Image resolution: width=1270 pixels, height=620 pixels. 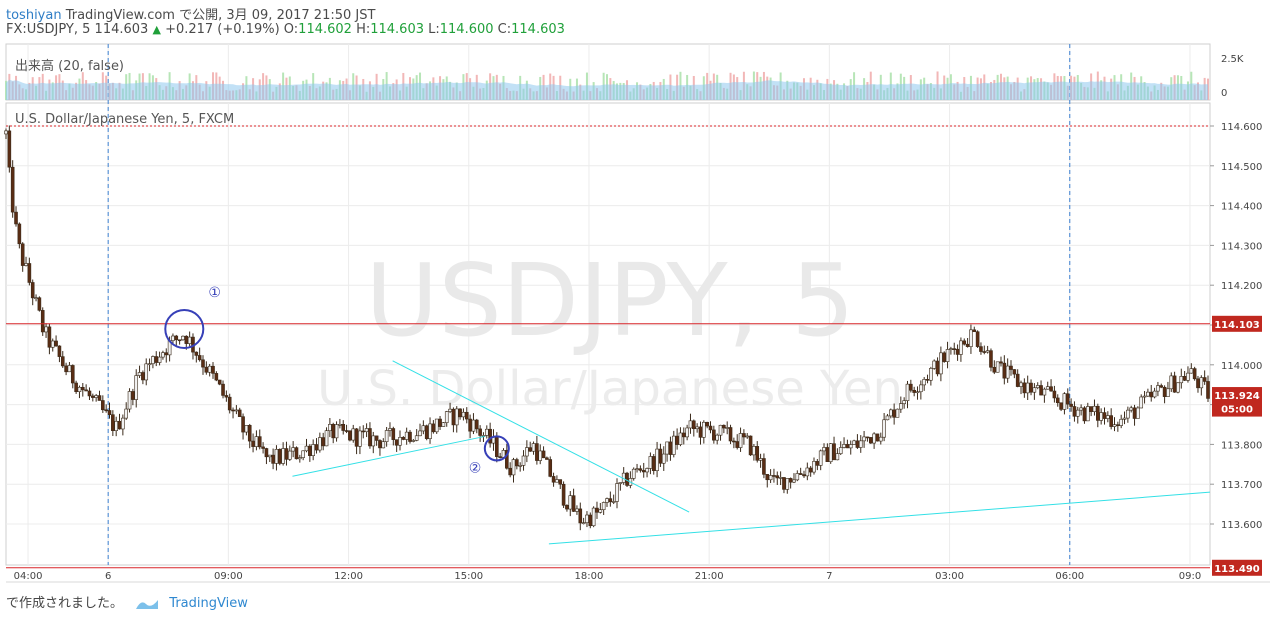 What do you see at coordinates (363, 29) in the screenshot?
I see `high-label: H:` at bounding box center [363, 29].